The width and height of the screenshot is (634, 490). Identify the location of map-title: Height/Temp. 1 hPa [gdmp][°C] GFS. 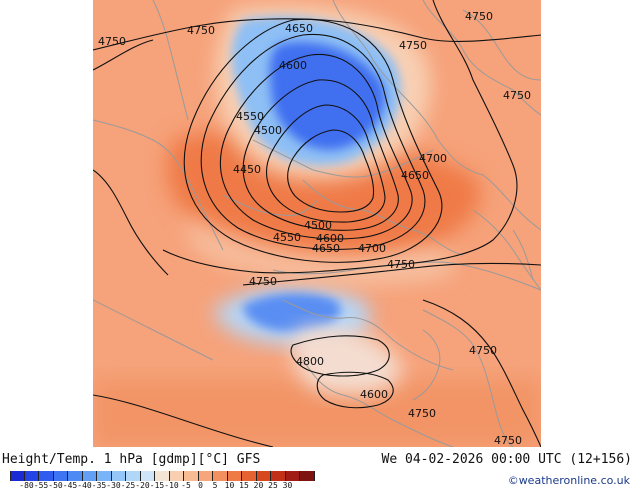
(131, 459).